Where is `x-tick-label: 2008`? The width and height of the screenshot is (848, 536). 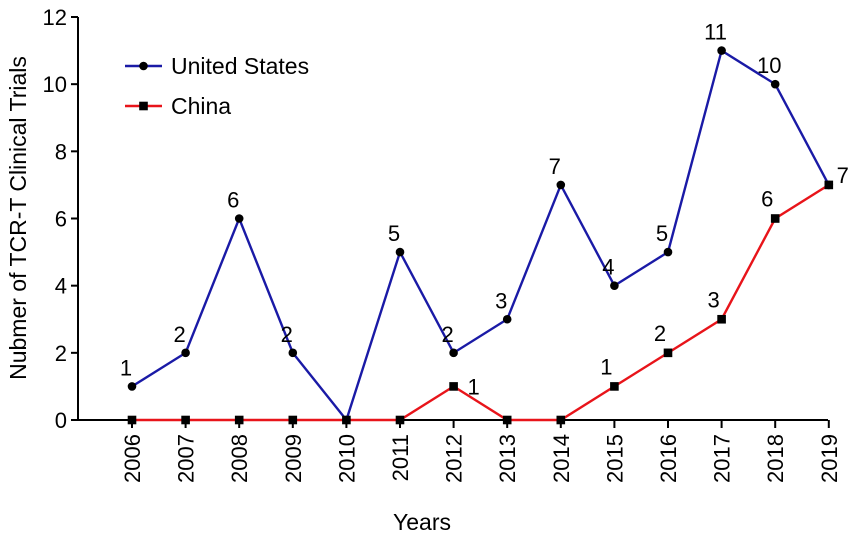
x-tick-label: 2008 is located at coordinates (239, 458).